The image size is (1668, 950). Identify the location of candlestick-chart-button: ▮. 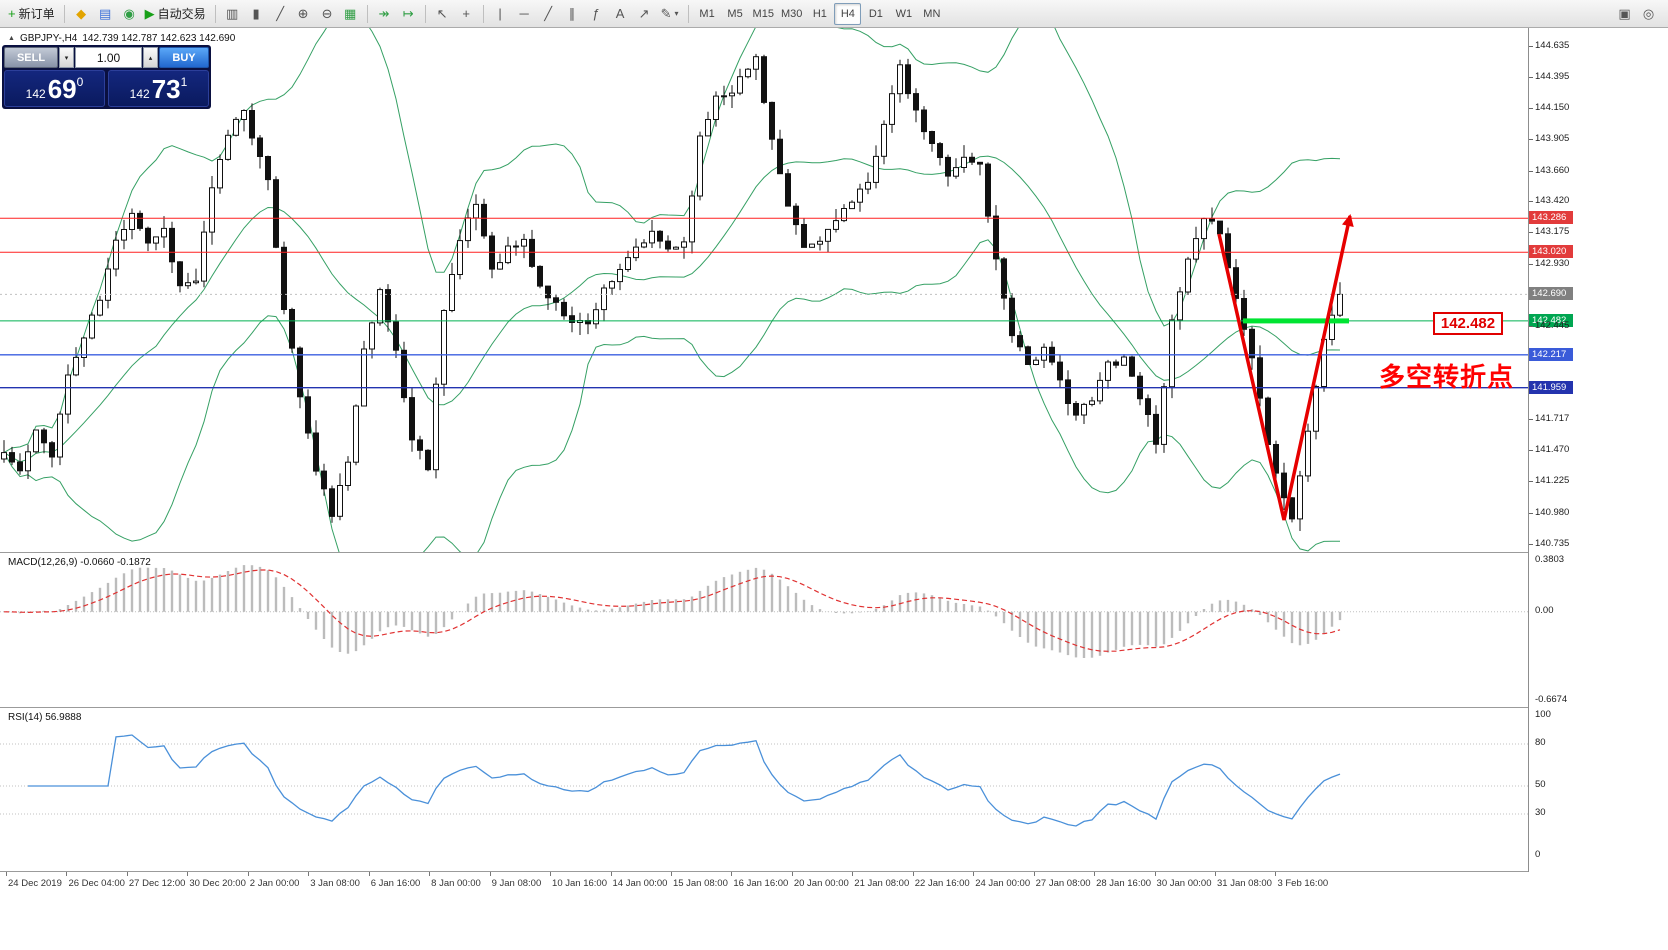
(256, 14).